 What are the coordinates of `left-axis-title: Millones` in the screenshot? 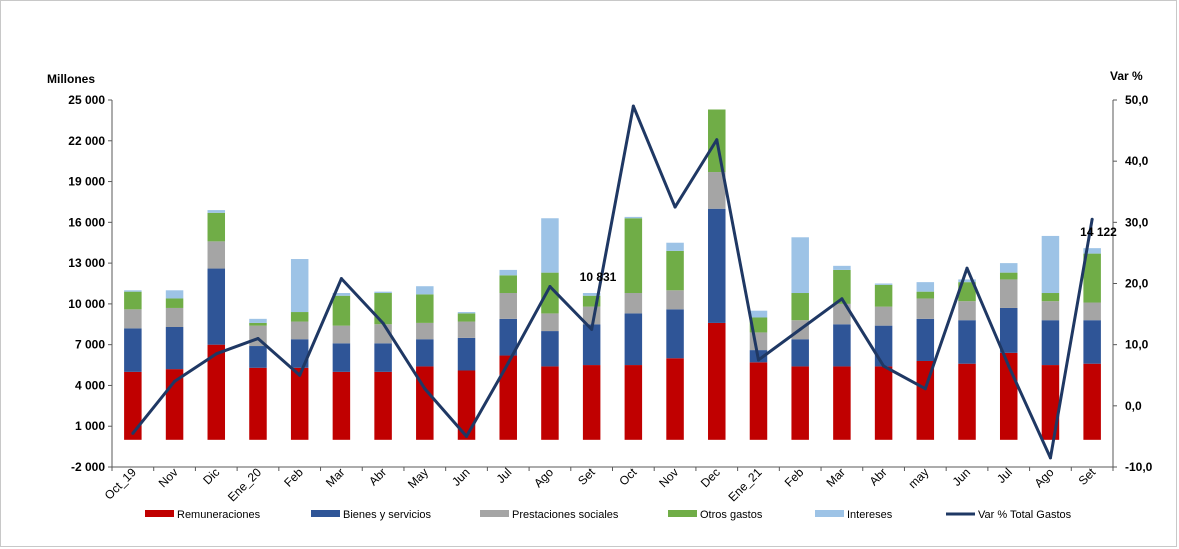 It's located at (71, 79).